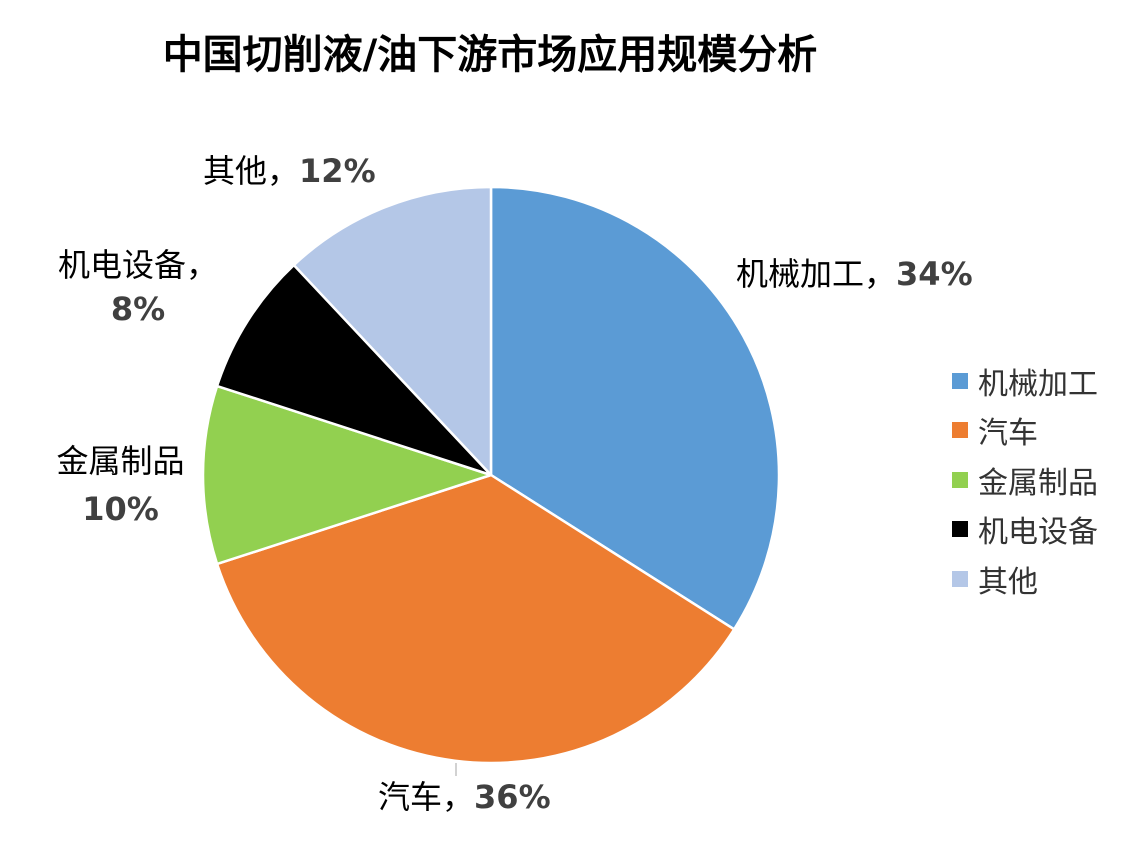  I want to click on legend-label: 金属制品, so click(1038, 483).